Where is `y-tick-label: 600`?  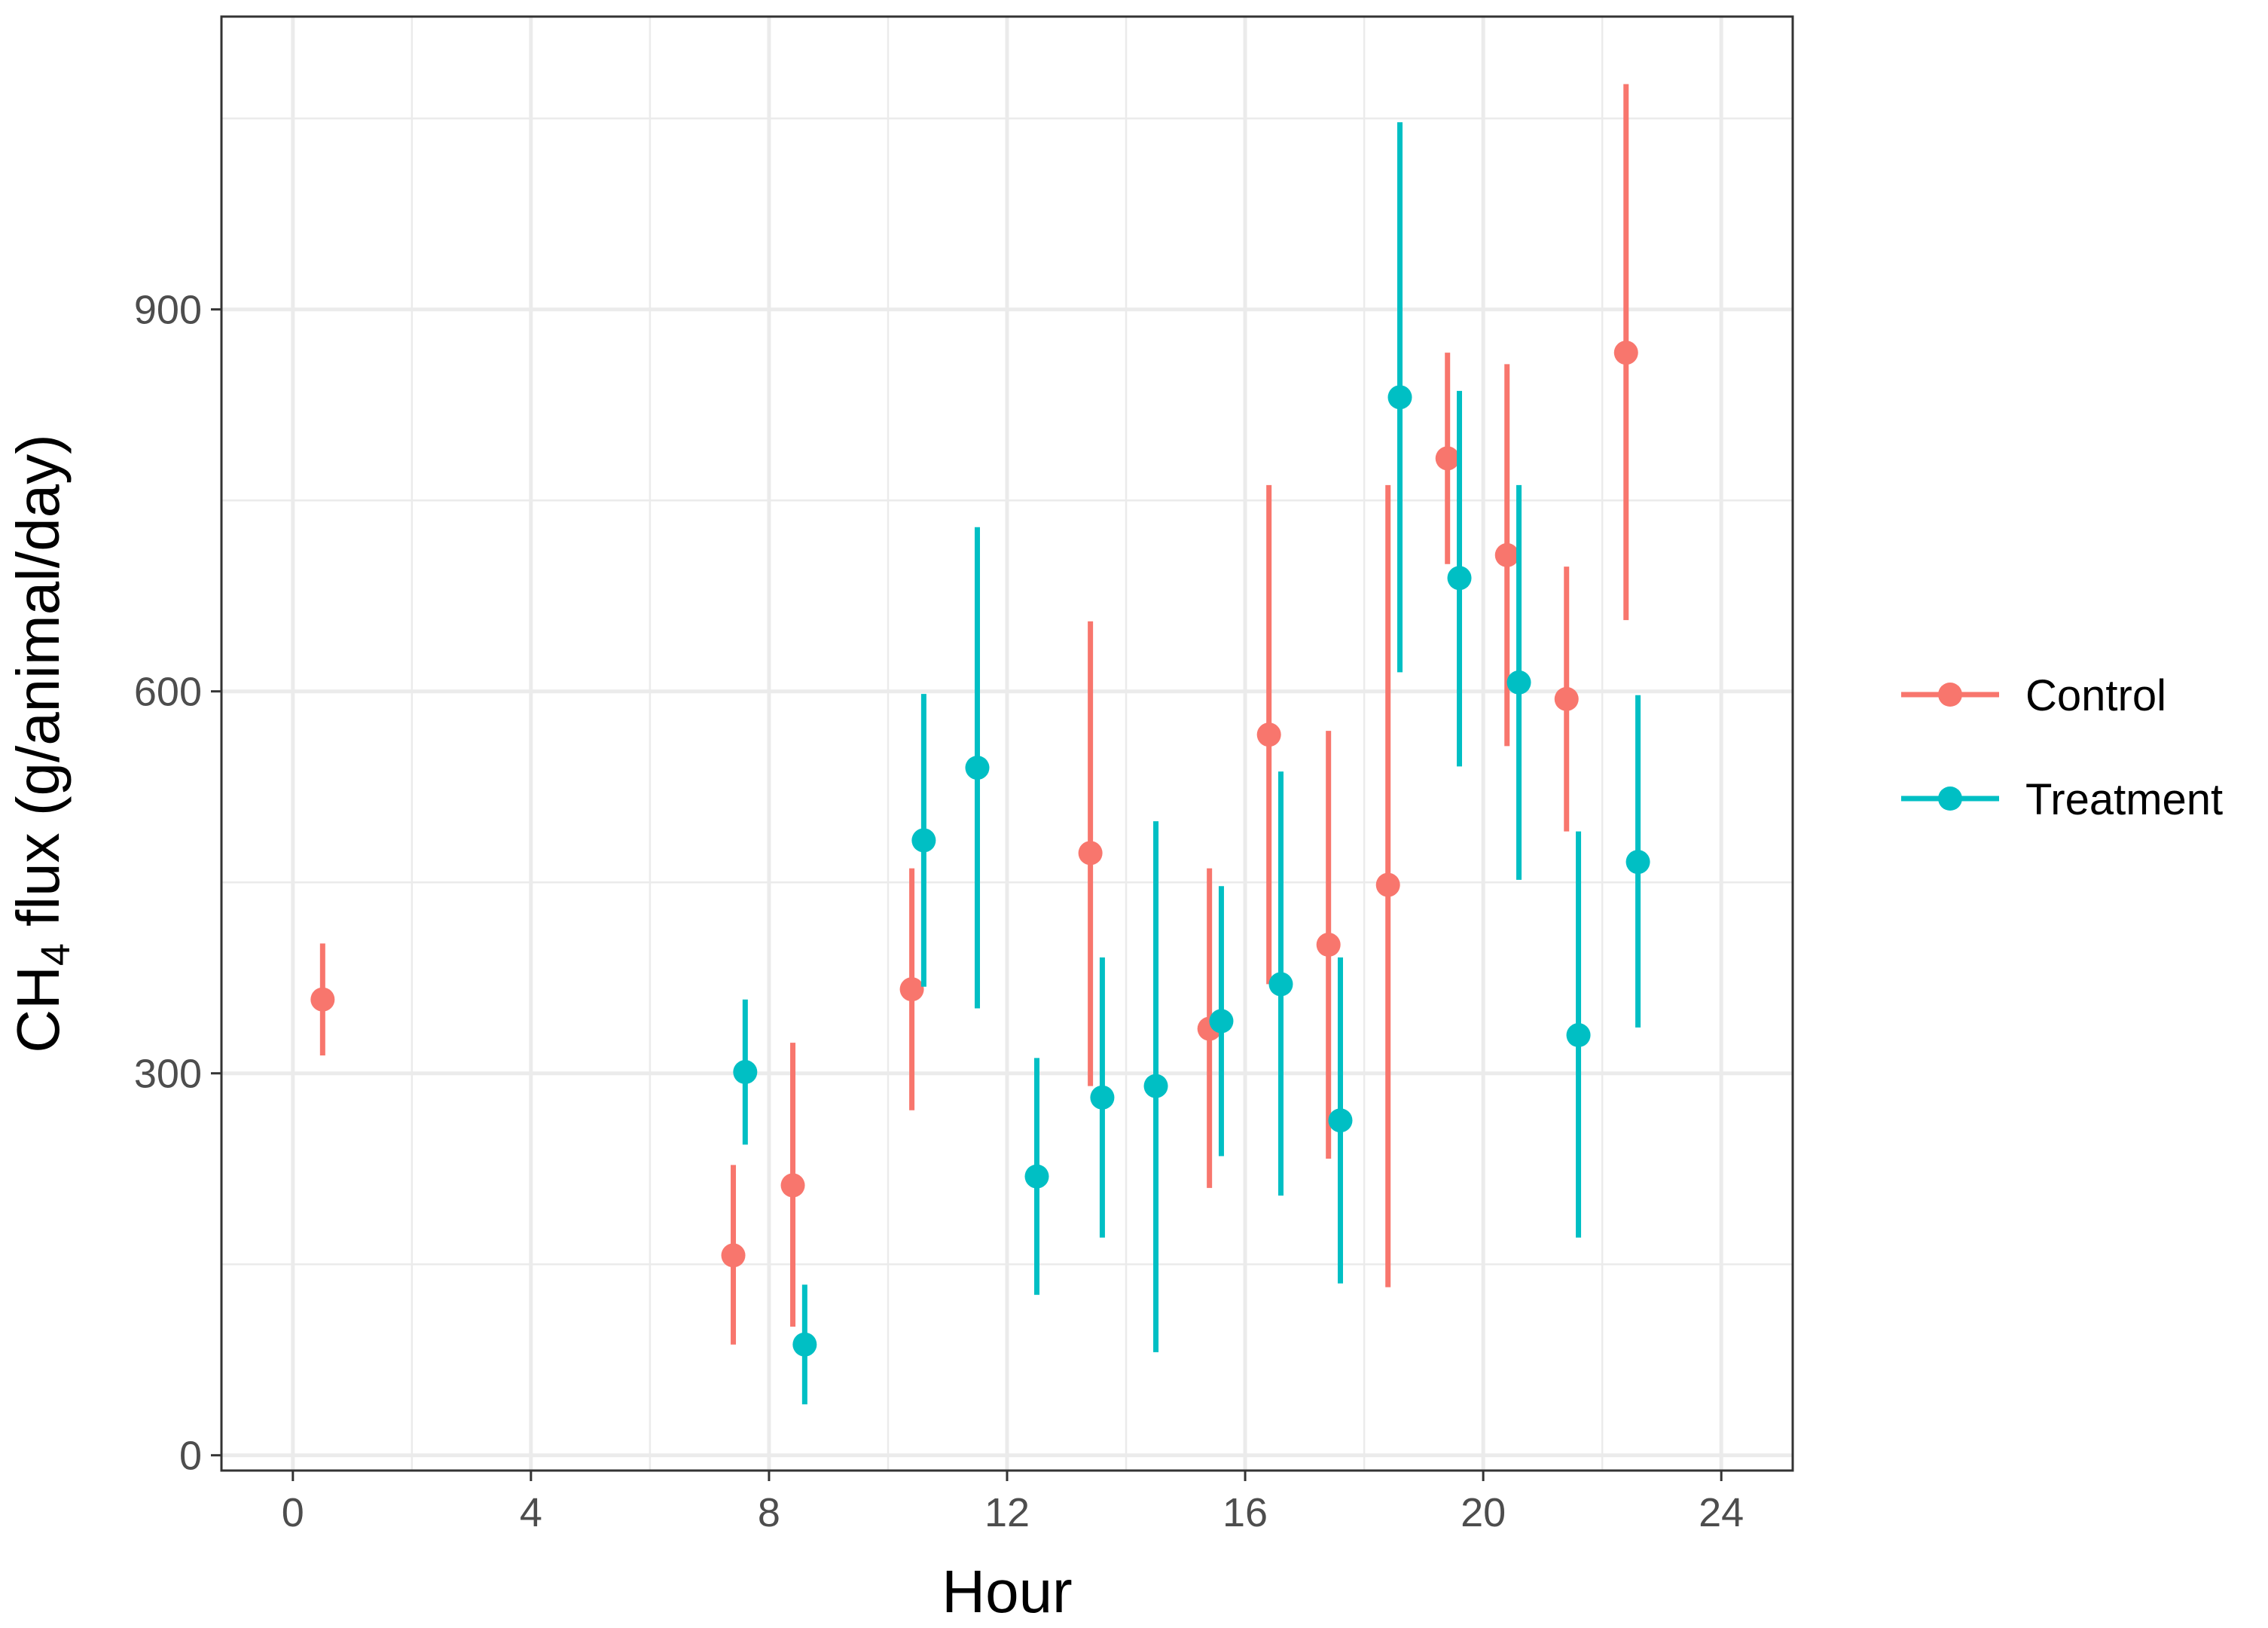 y-tick-label: 600 is located at coordinates (168, 692).